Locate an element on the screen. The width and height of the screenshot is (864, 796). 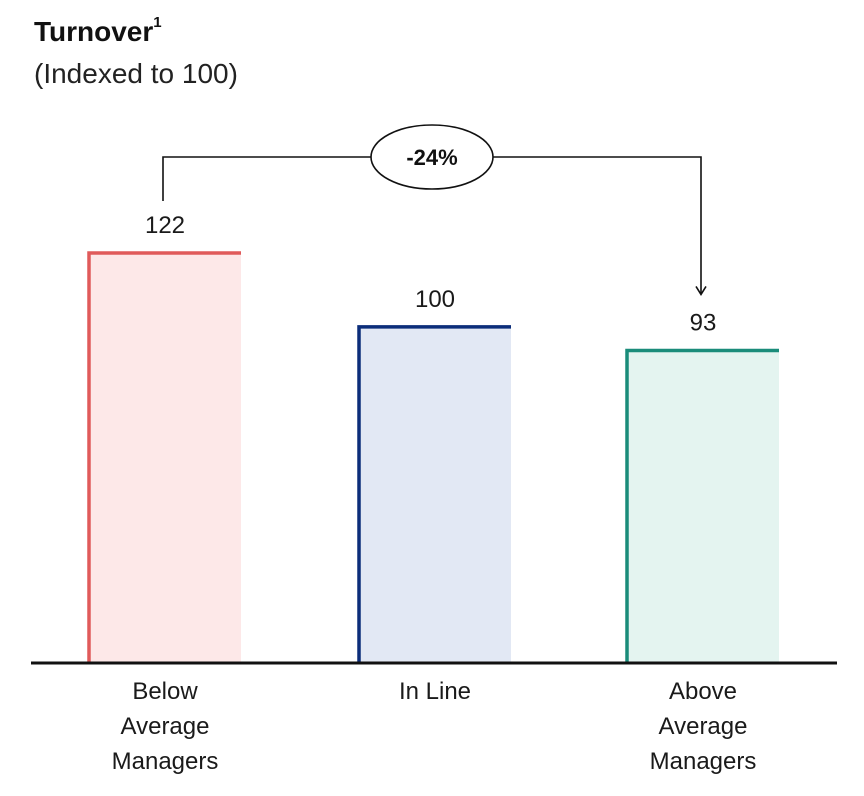
category-label-0-2: Managers is located at coordinates (165, 761).